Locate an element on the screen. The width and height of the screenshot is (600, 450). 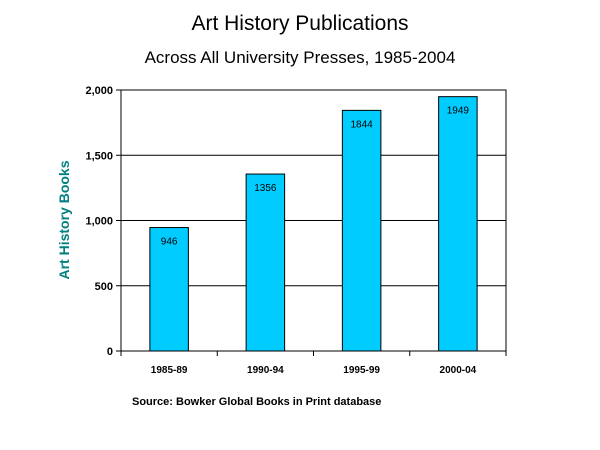
data-label: 1949 is located at coordinates (458, 111).